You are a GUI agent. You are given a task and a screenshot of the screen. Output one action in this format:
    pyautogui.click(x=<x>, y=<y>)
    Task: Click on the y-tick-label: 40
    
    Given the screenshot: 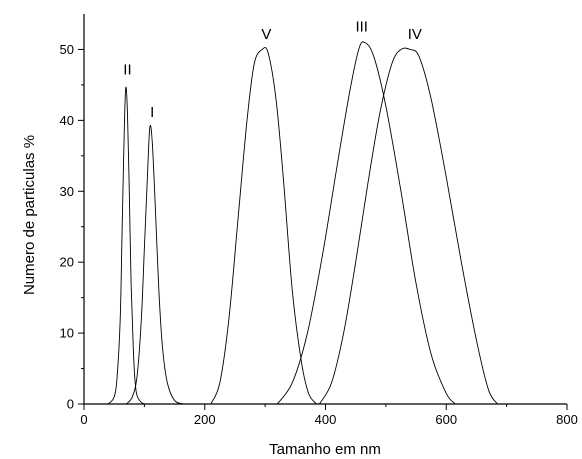 What is the action you would take?
    pyautogui.click(x=67, y=120)
    